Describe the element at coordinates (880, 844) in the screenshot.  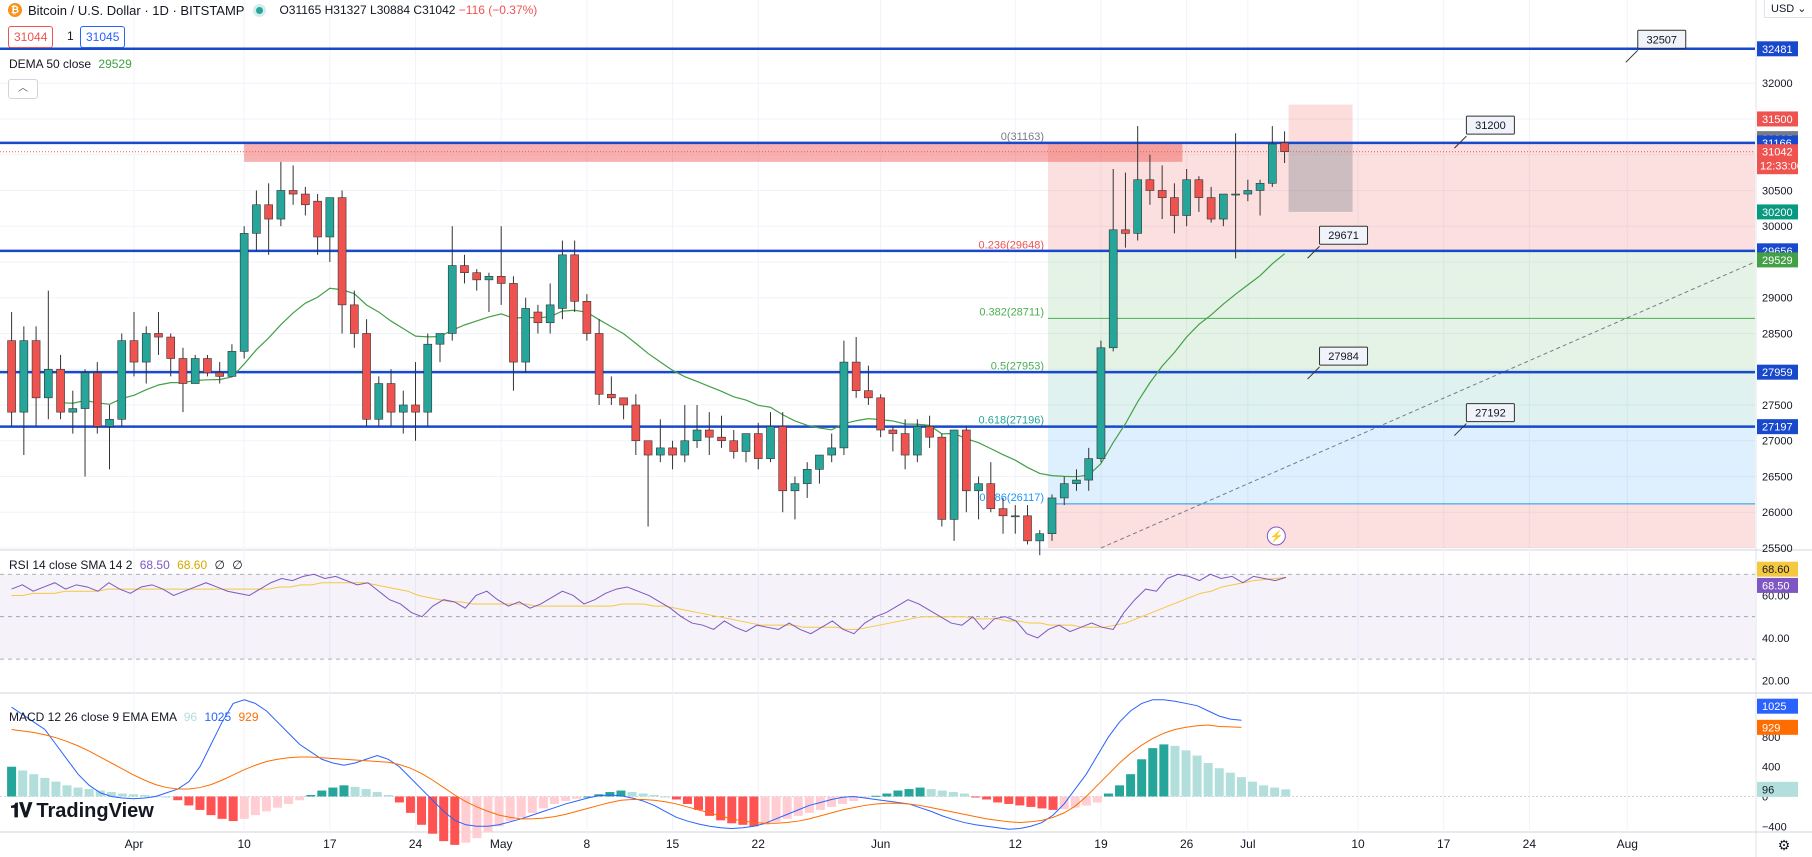
I see `time-axis-label: Jun` at that location.